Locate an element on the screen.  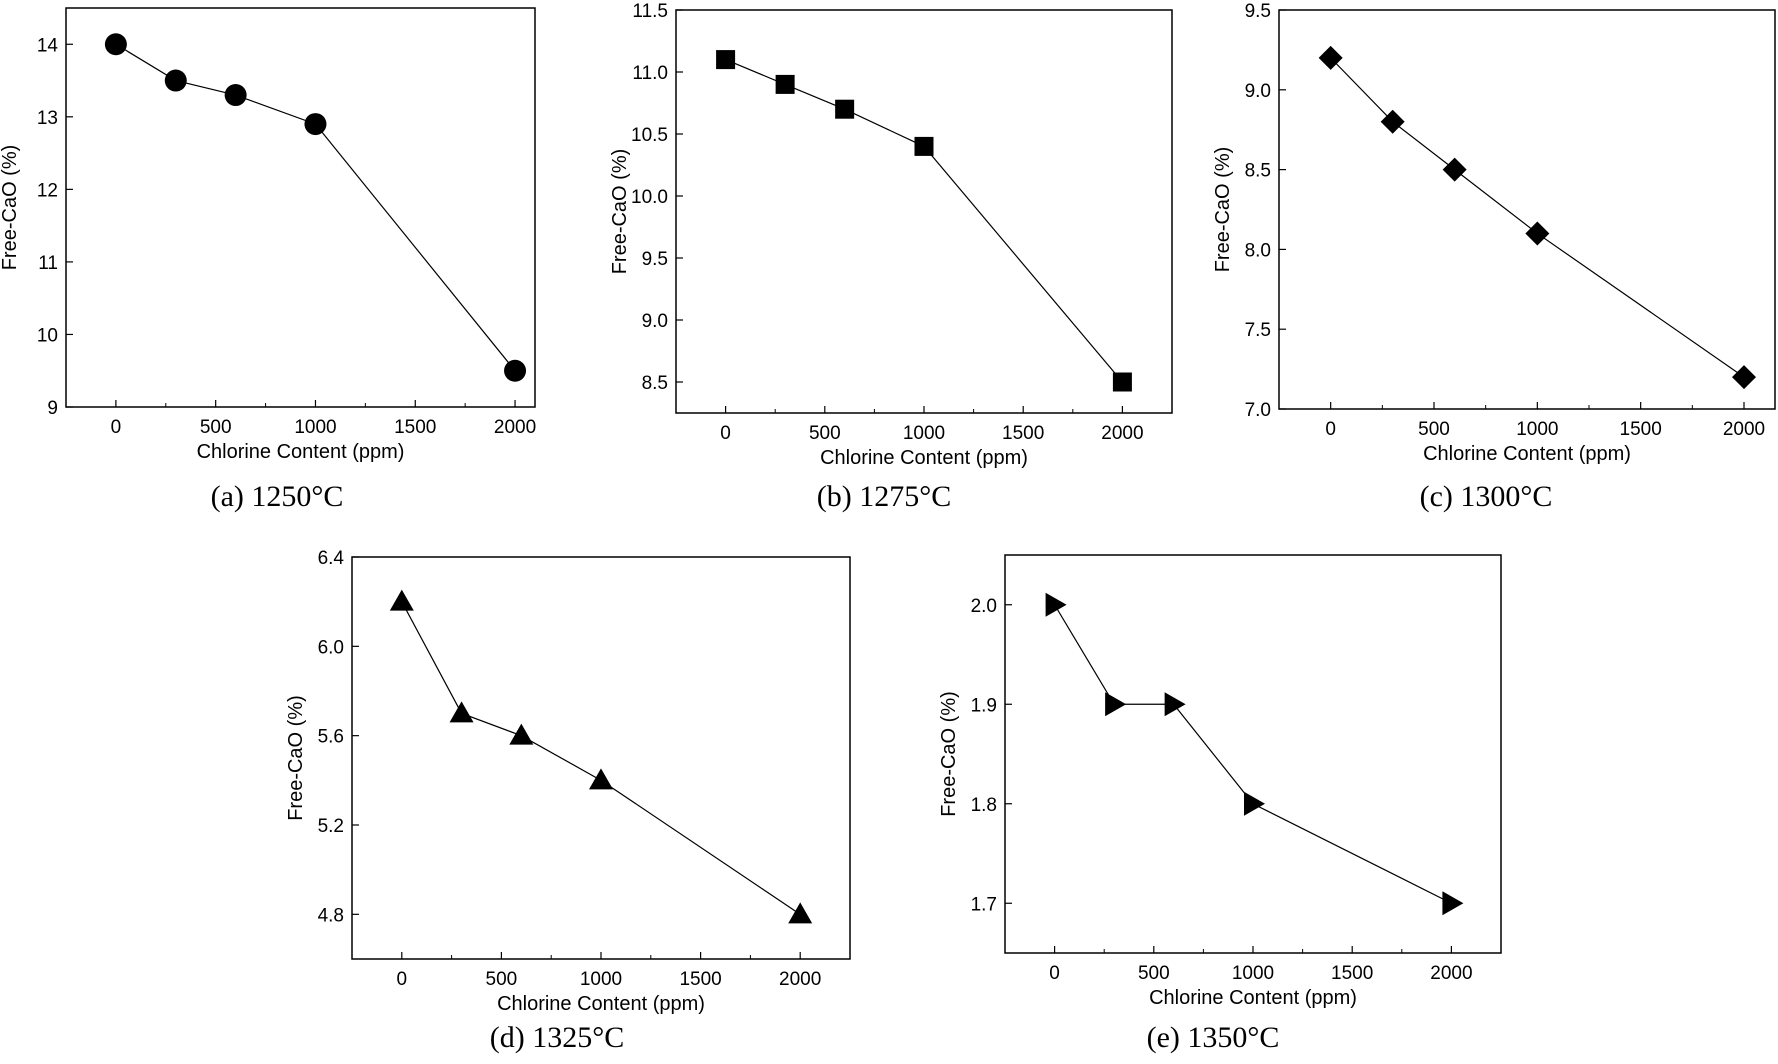
y-tick-label: 10.0 is located at coordinates (649, 197).